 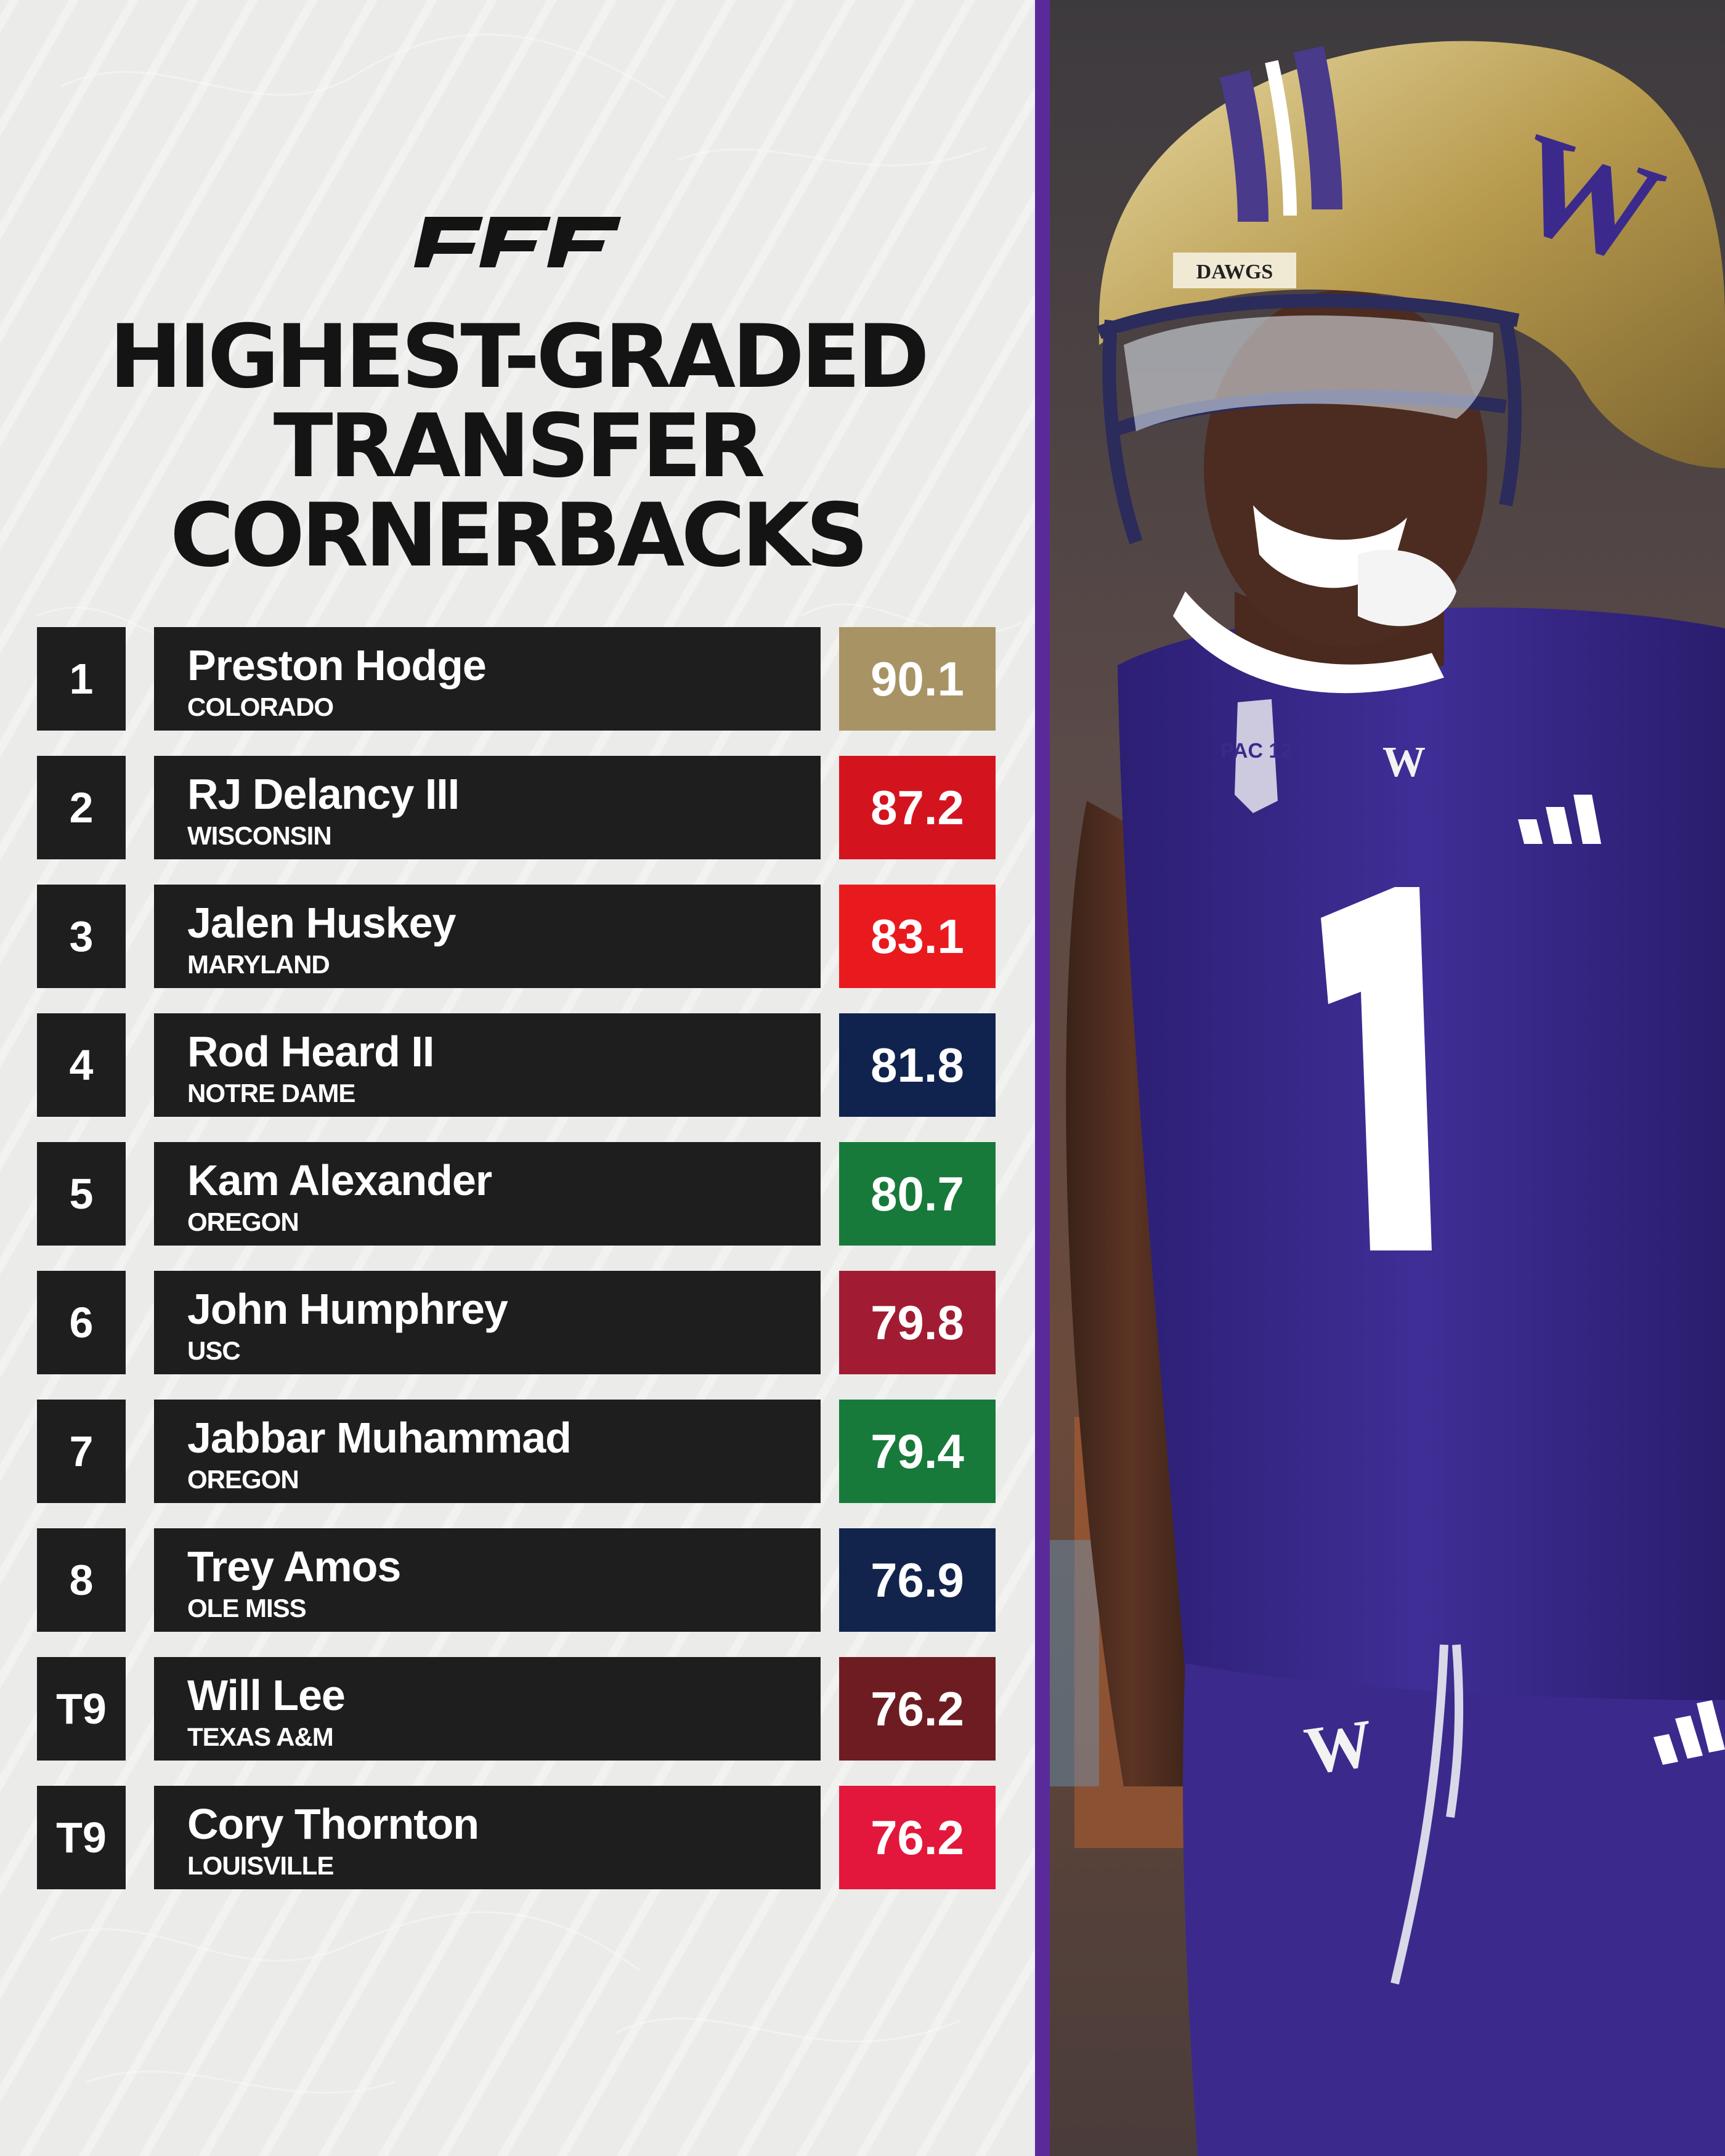 I want to click on grade-badge: 79.4, so click(x=918, y=1451).